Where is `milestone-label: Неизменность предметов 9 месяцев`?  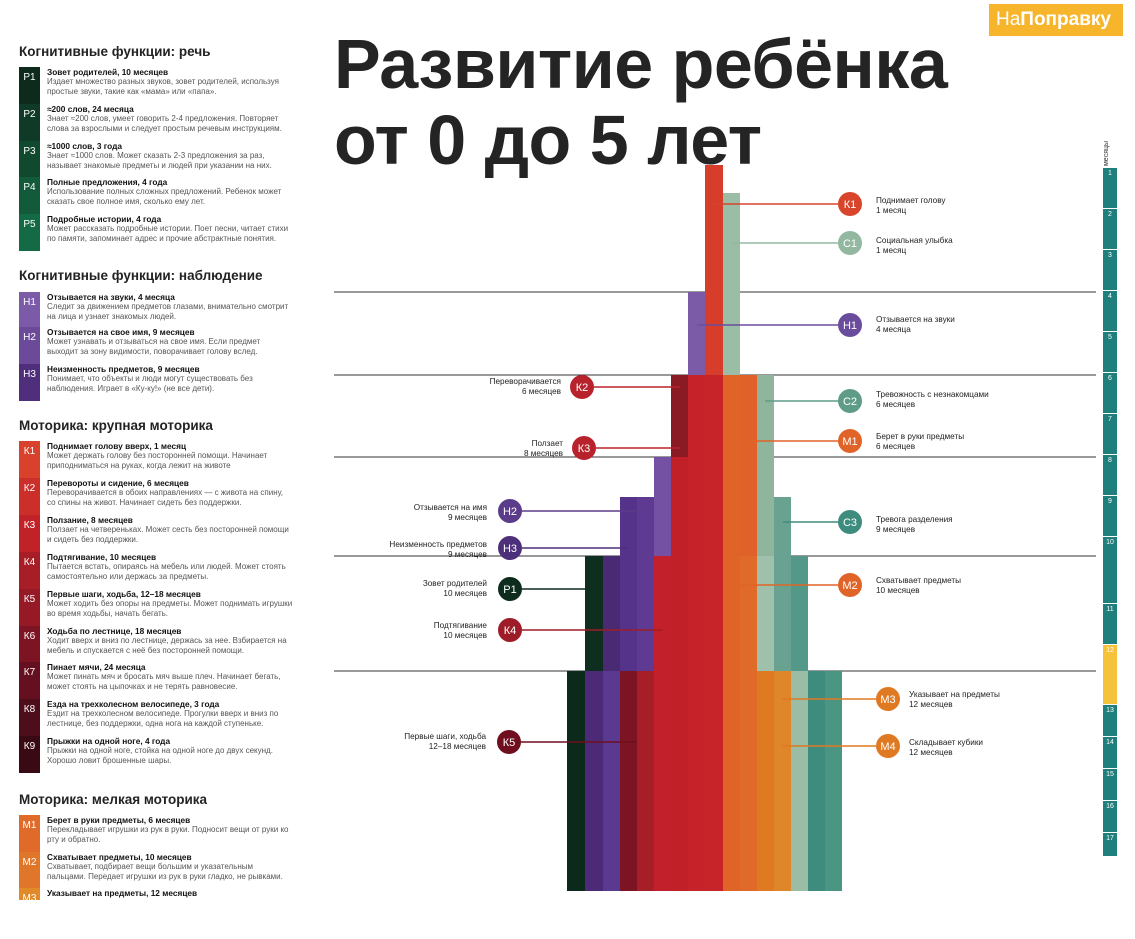 milestone-label: Неизменность предметов 9 месяцев is located at coordinates (438, 550).